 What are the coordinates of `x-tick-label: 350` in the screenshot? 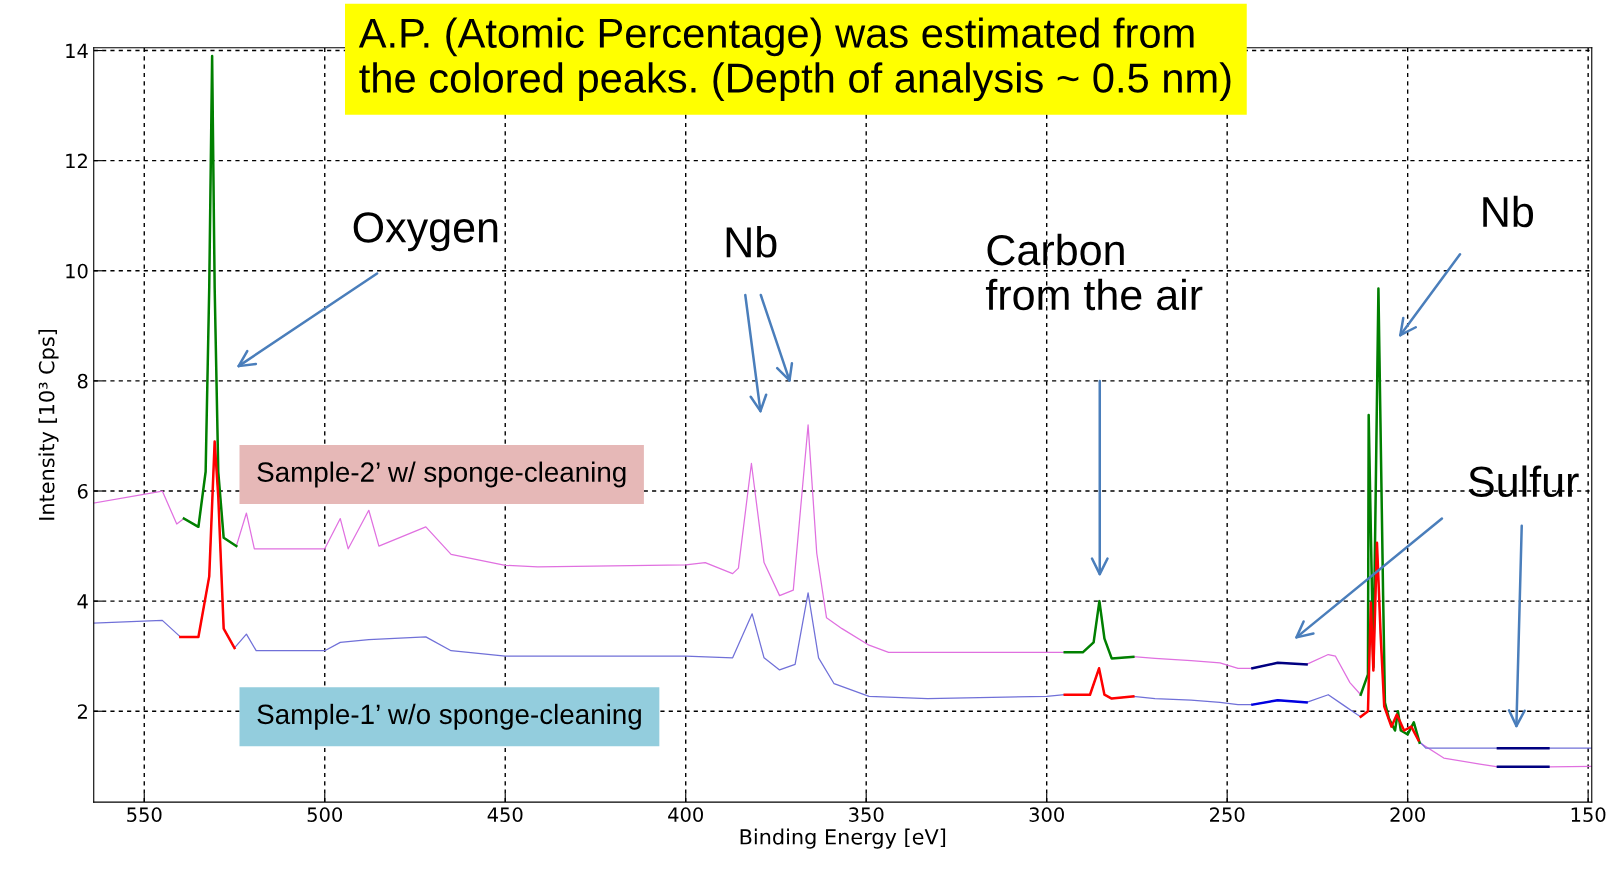 It's located at (866, 814).